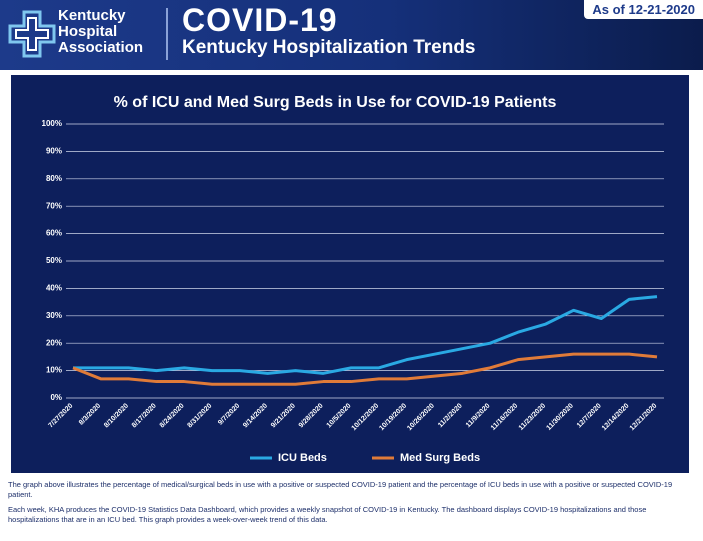 This screenshot has width=703, height=541. What do you see at coordinates (643, 9) in the screenshot?
I see `date-badge: As of 12-21-2020` at bounding box center [643, 9].